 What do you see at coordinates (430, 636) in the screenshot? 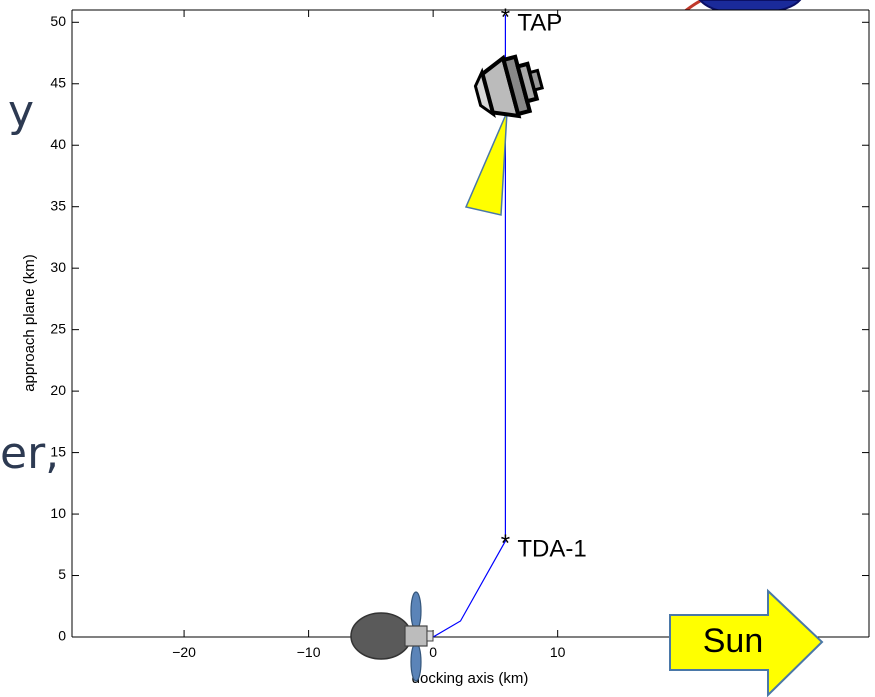
I see `target-dock` at bounding box center [430, 636].